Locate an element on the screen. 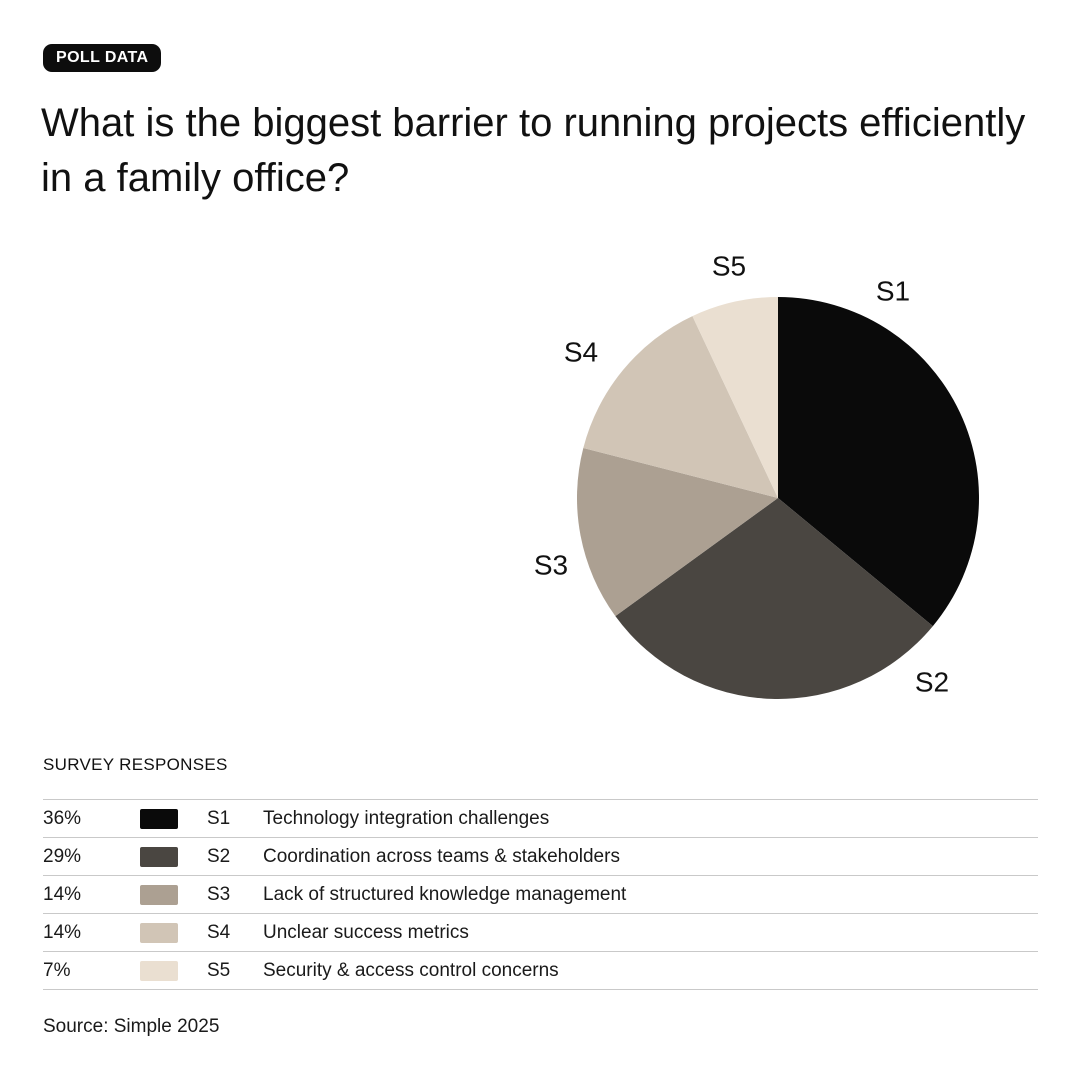 The image size is (1081, 1080). source-text: Source: Simple 2025 is located at coordinates (131, 1026).